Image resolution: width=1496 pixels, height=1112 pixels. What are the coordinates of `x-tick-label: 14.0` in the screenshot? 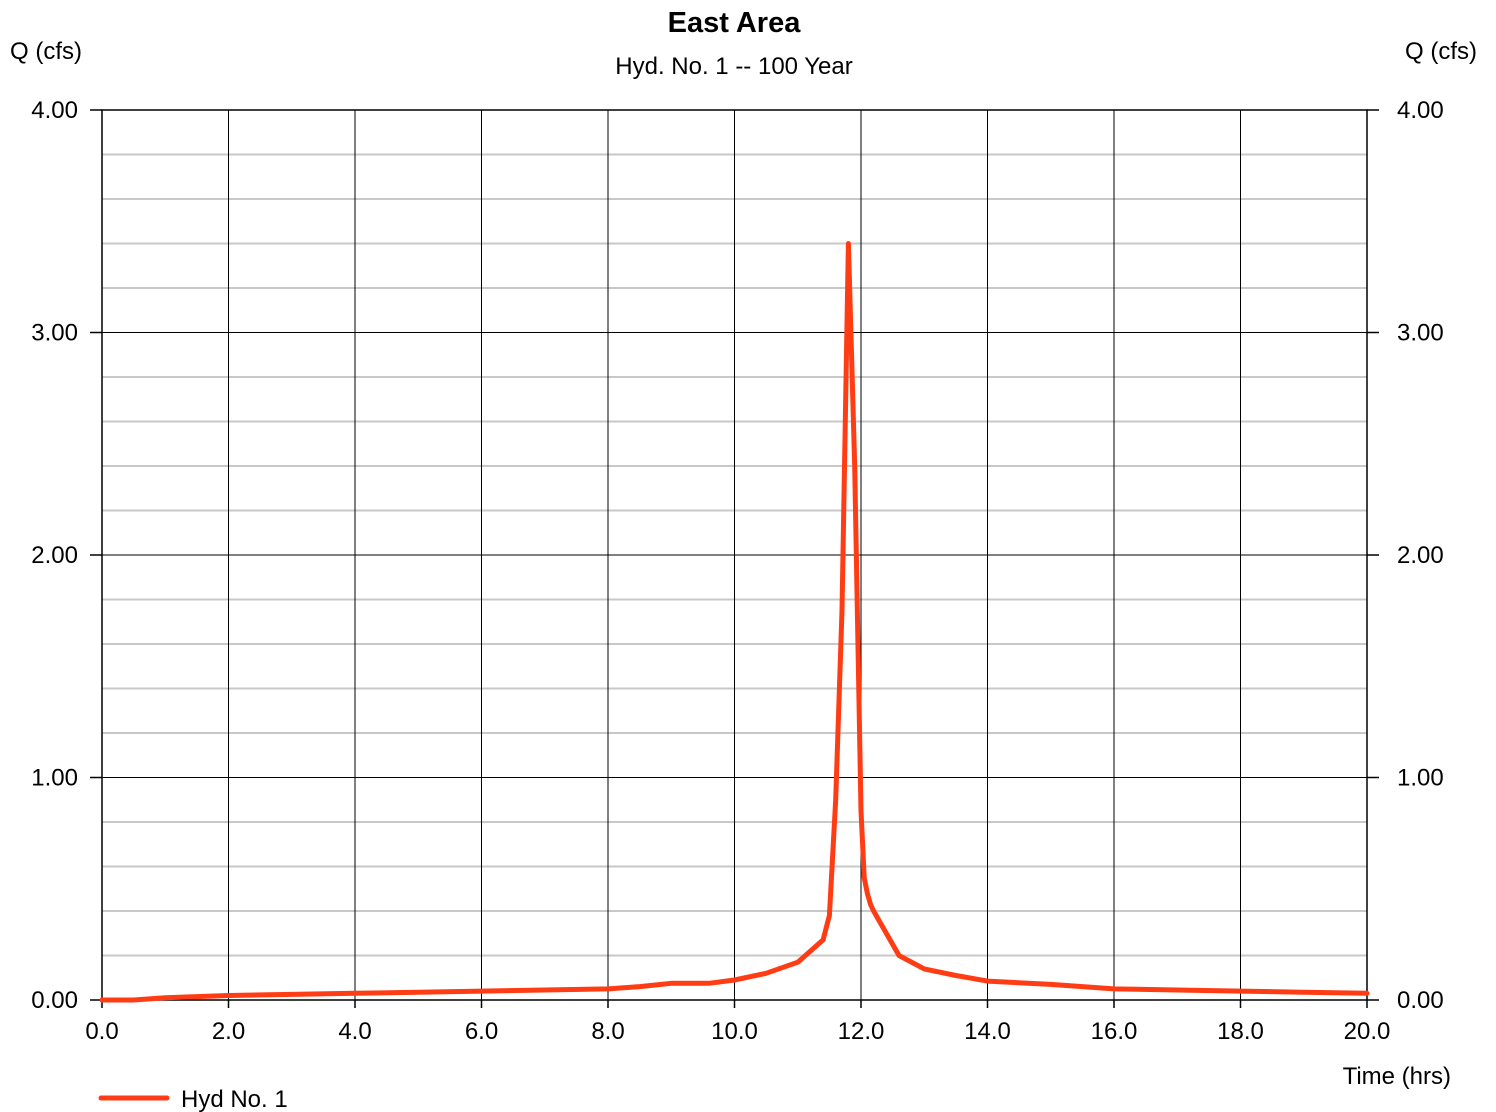 It's located at (987, 1031).